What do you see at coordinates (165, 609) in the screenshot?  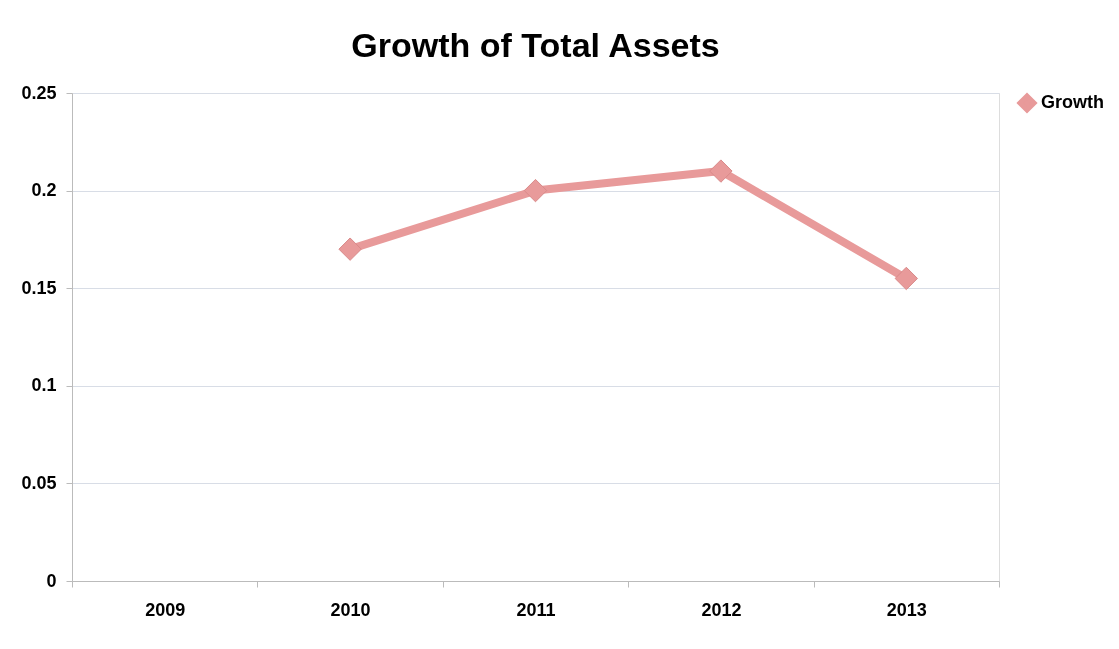 I see `x-tick-label: 2009` at bounding box center [165, 609].